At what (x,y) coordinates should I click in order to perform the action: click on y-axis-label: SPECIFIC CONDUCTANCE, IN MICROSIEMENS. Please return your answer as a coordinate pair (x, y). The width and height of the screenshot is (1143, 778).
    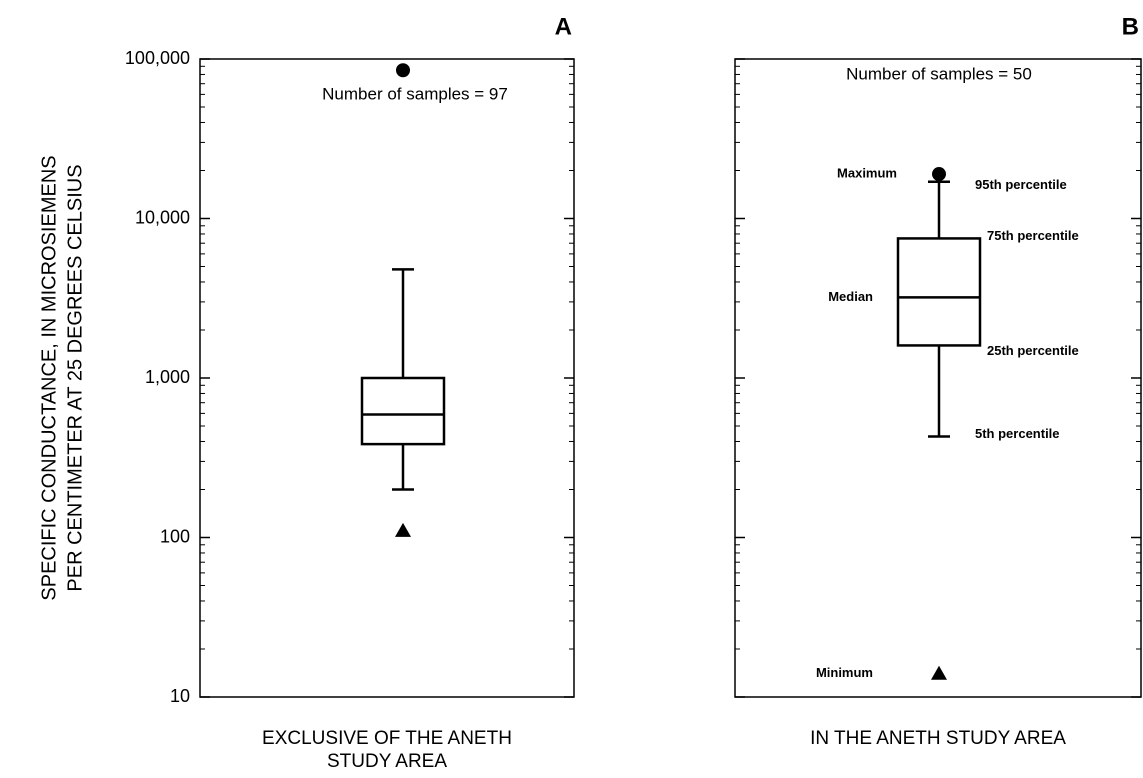
    Looking at the image, I should click on (49, 377).